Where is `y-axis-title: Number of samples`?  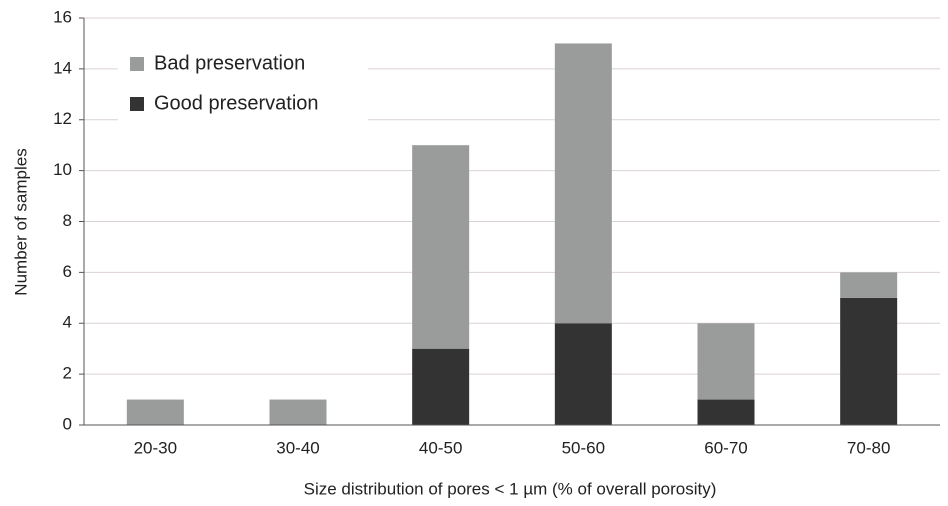
y-axis-title: Number of samples is located at coordinates (20, 221).